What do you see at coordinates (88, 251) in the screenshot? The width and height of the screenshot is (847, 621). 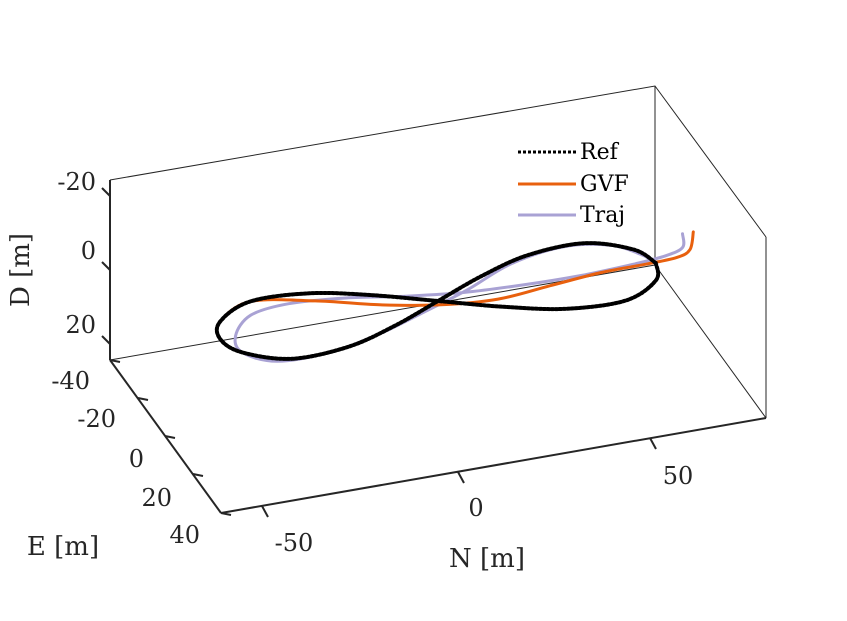 I see `z-tick-label: 0` at bounding box center [88, 251].